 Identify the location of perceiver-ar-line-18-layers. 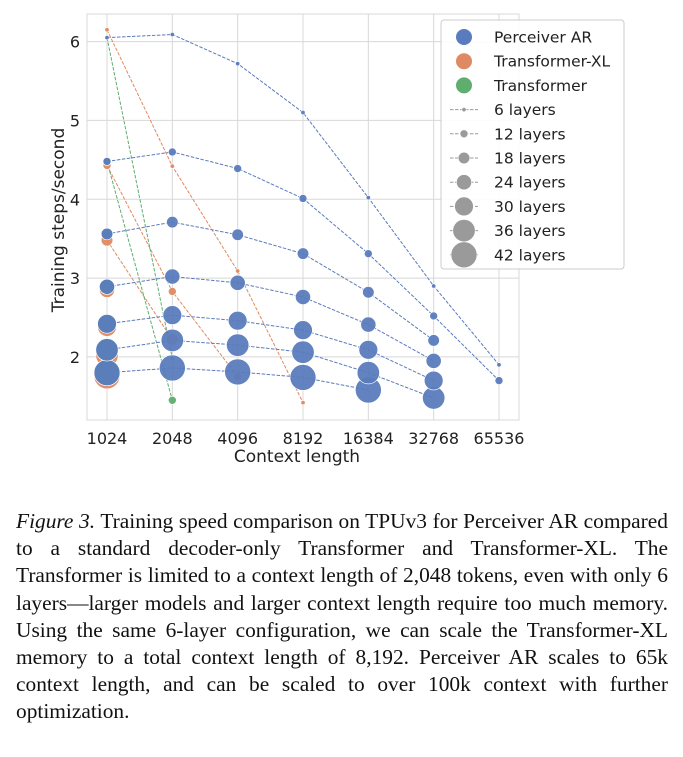
(270, 281).